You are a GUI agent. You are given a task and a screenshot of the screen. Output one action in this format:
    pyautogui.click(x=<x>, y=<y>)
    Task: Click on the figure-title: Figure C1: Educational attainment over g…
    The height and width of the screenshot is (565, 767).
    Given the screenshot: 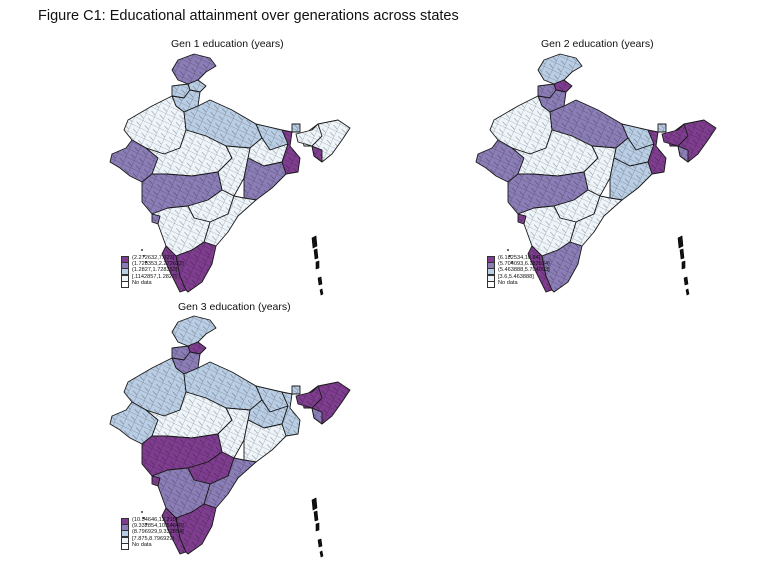 What is the action you would take?
    pyautogui.click(x=248, y=16)
    